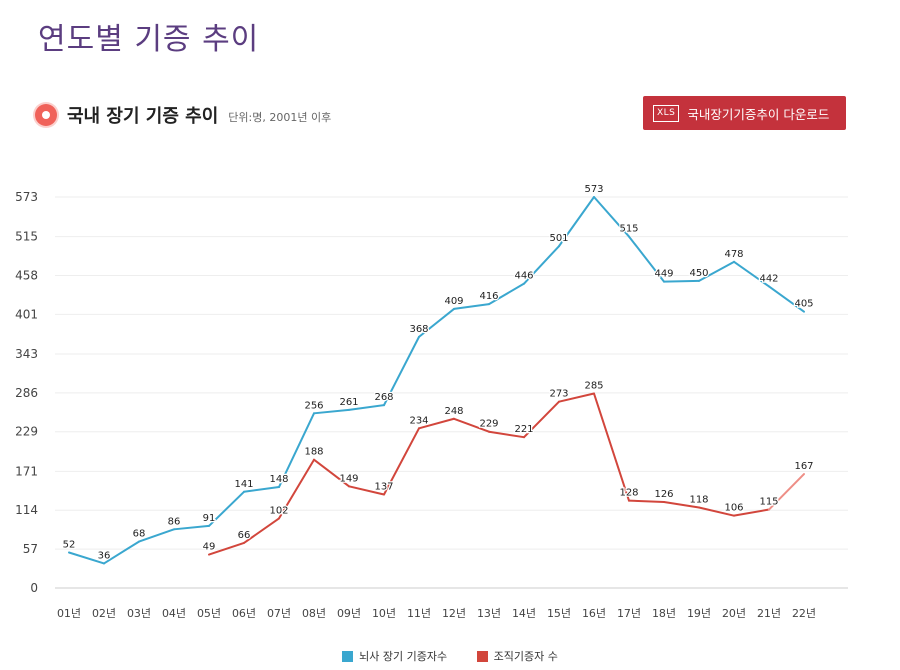  I want to click on data-label: 256, so click(313, 405).